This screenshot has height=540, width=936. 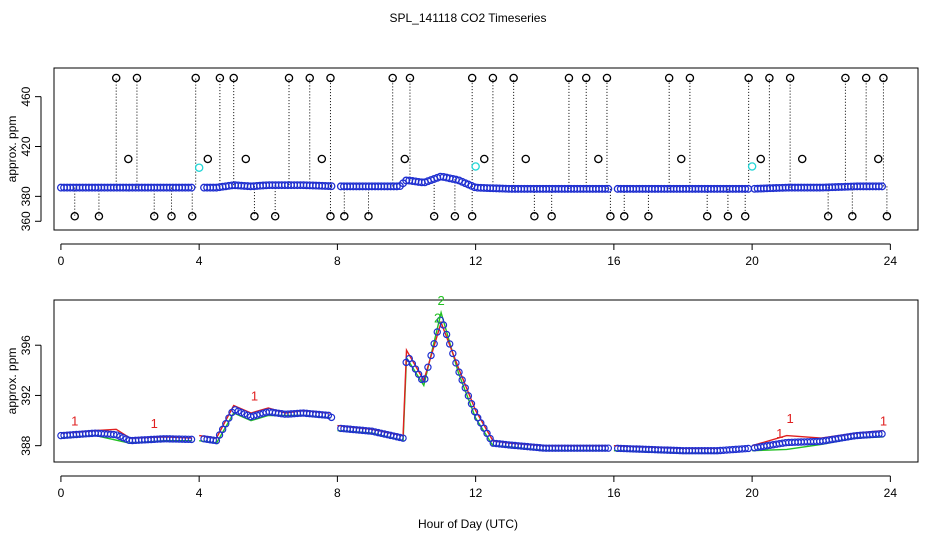 I want to click on top-y-tick-label: 380, so click(x=26, y=196).